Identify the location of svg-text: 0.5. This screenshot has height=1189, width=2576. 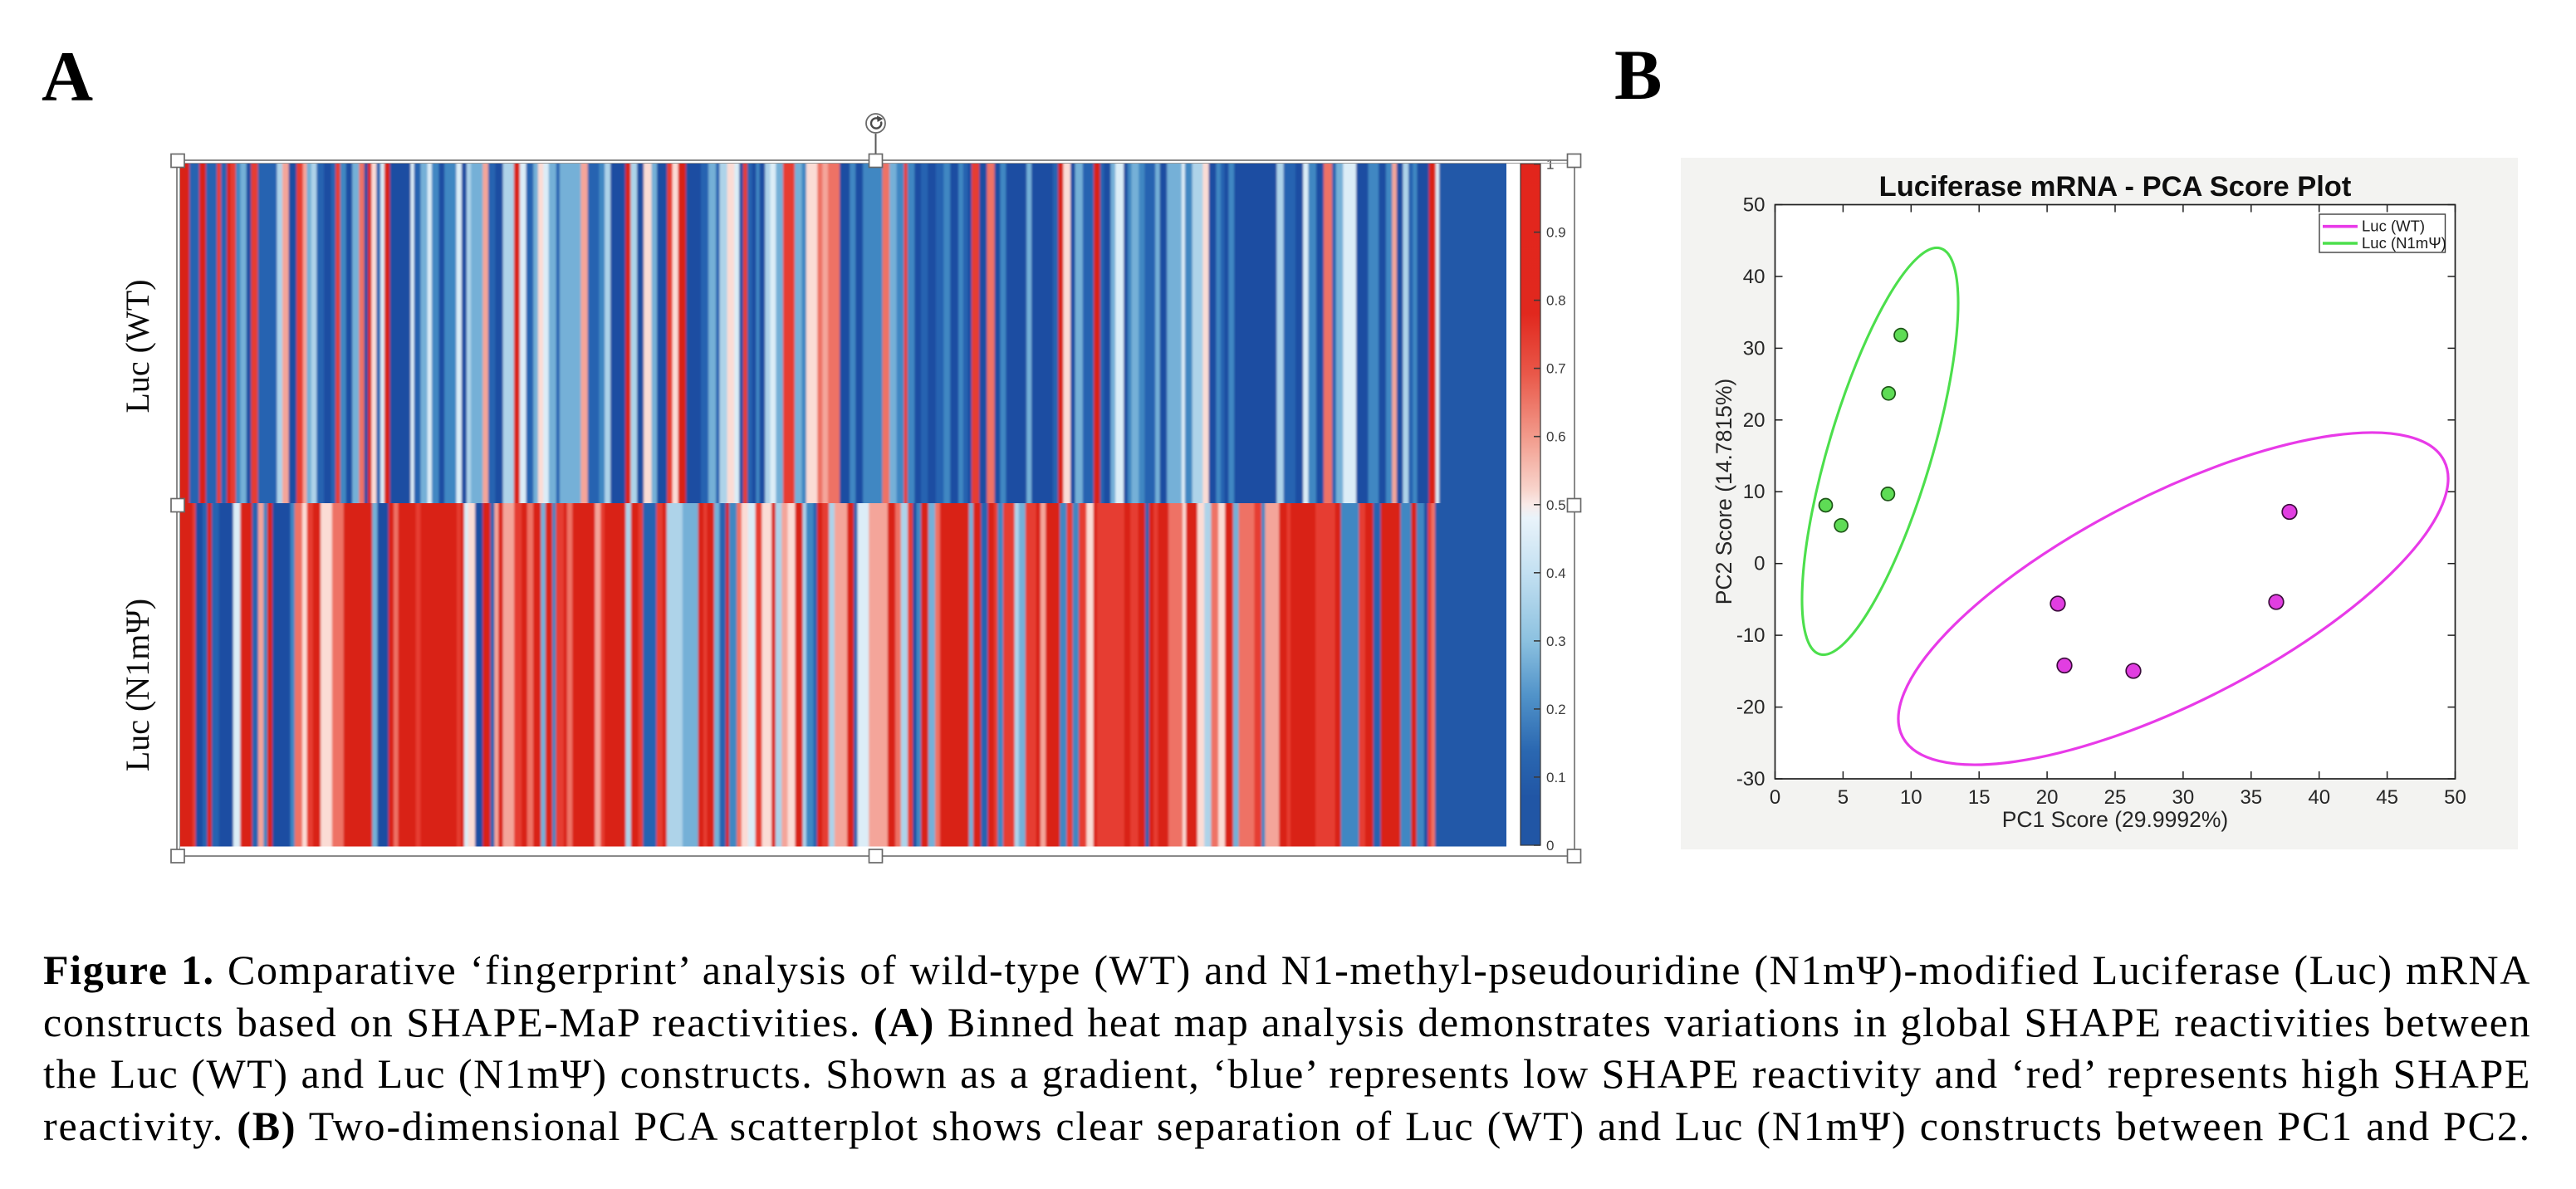
(1556, 505).